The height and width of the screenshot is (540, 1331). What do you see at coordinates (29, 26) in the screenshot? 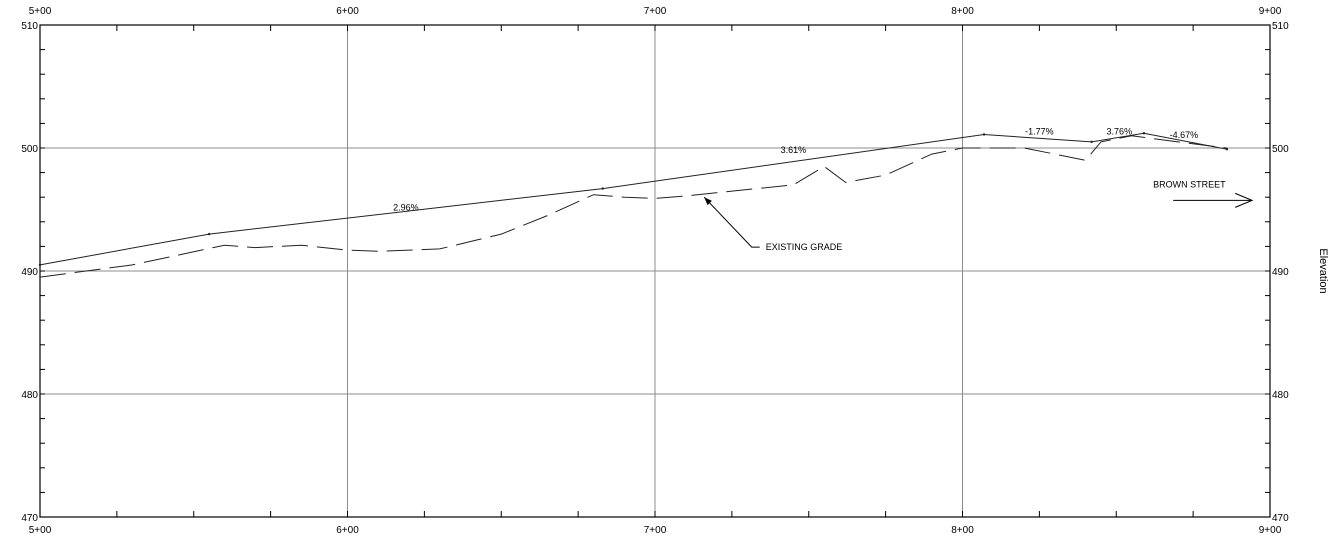
I see `y-tick-label-left: 510` at bounding box center [29, 26].